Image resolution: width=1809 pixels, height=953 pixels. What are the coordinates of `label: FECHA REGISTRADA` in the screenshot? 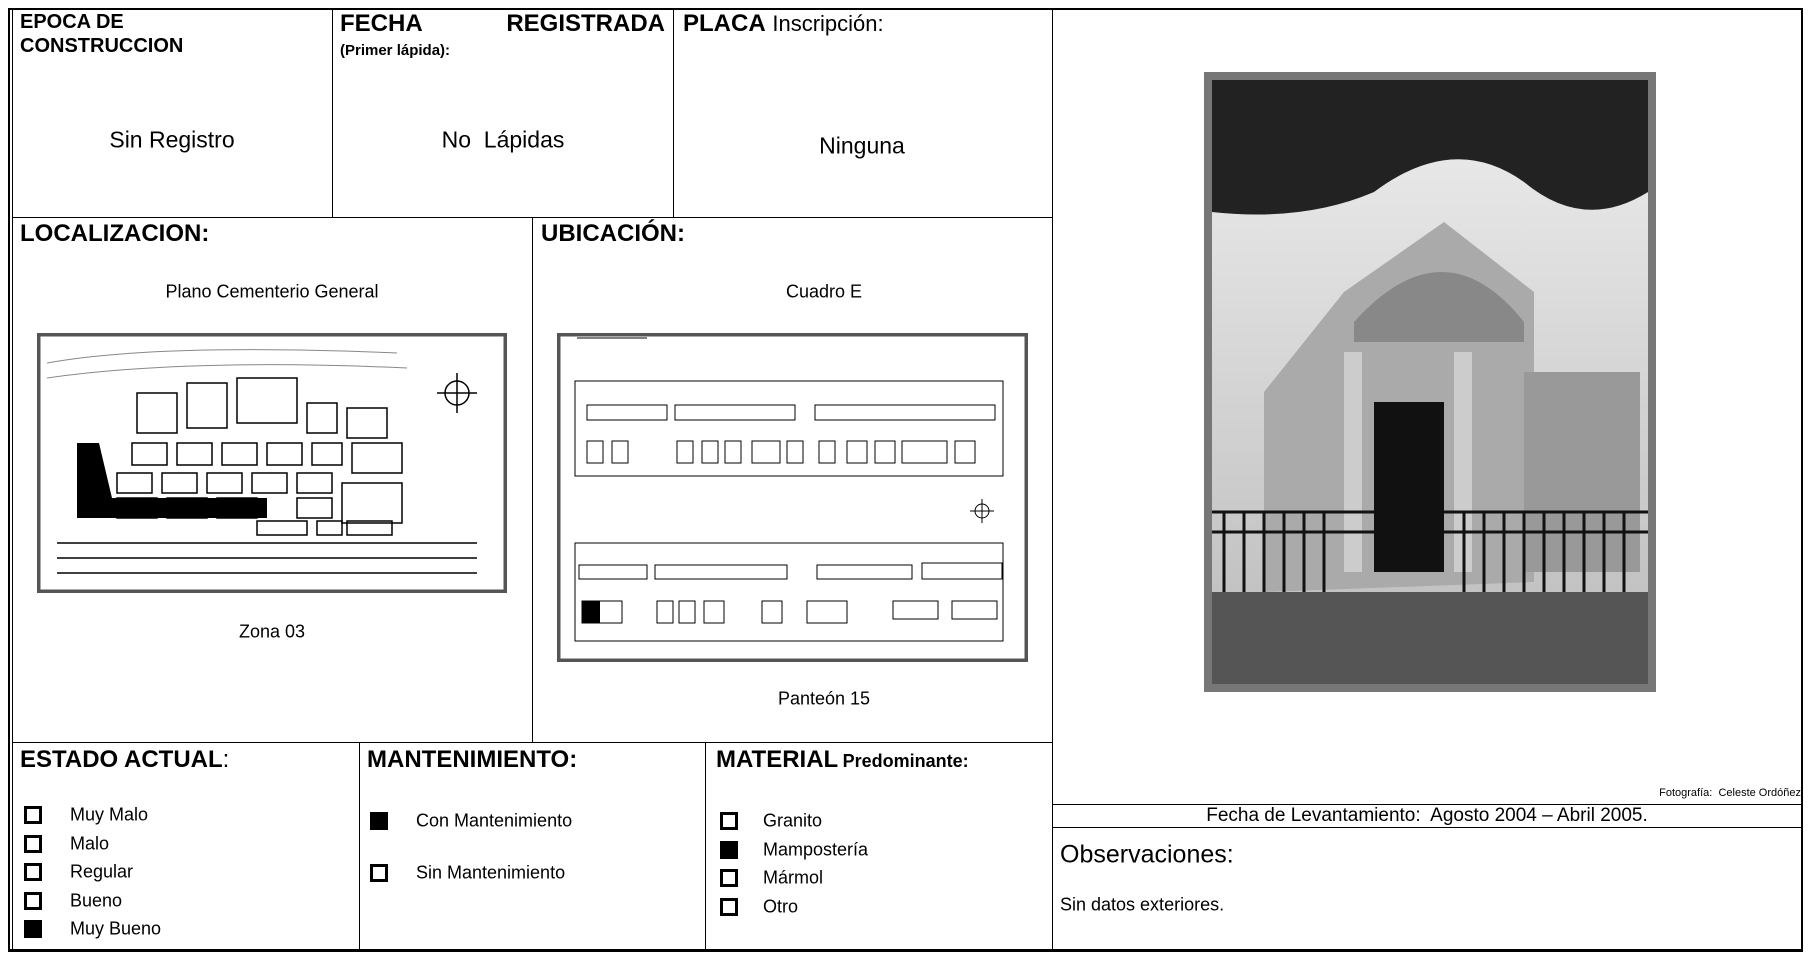 It's located at (502, 23).